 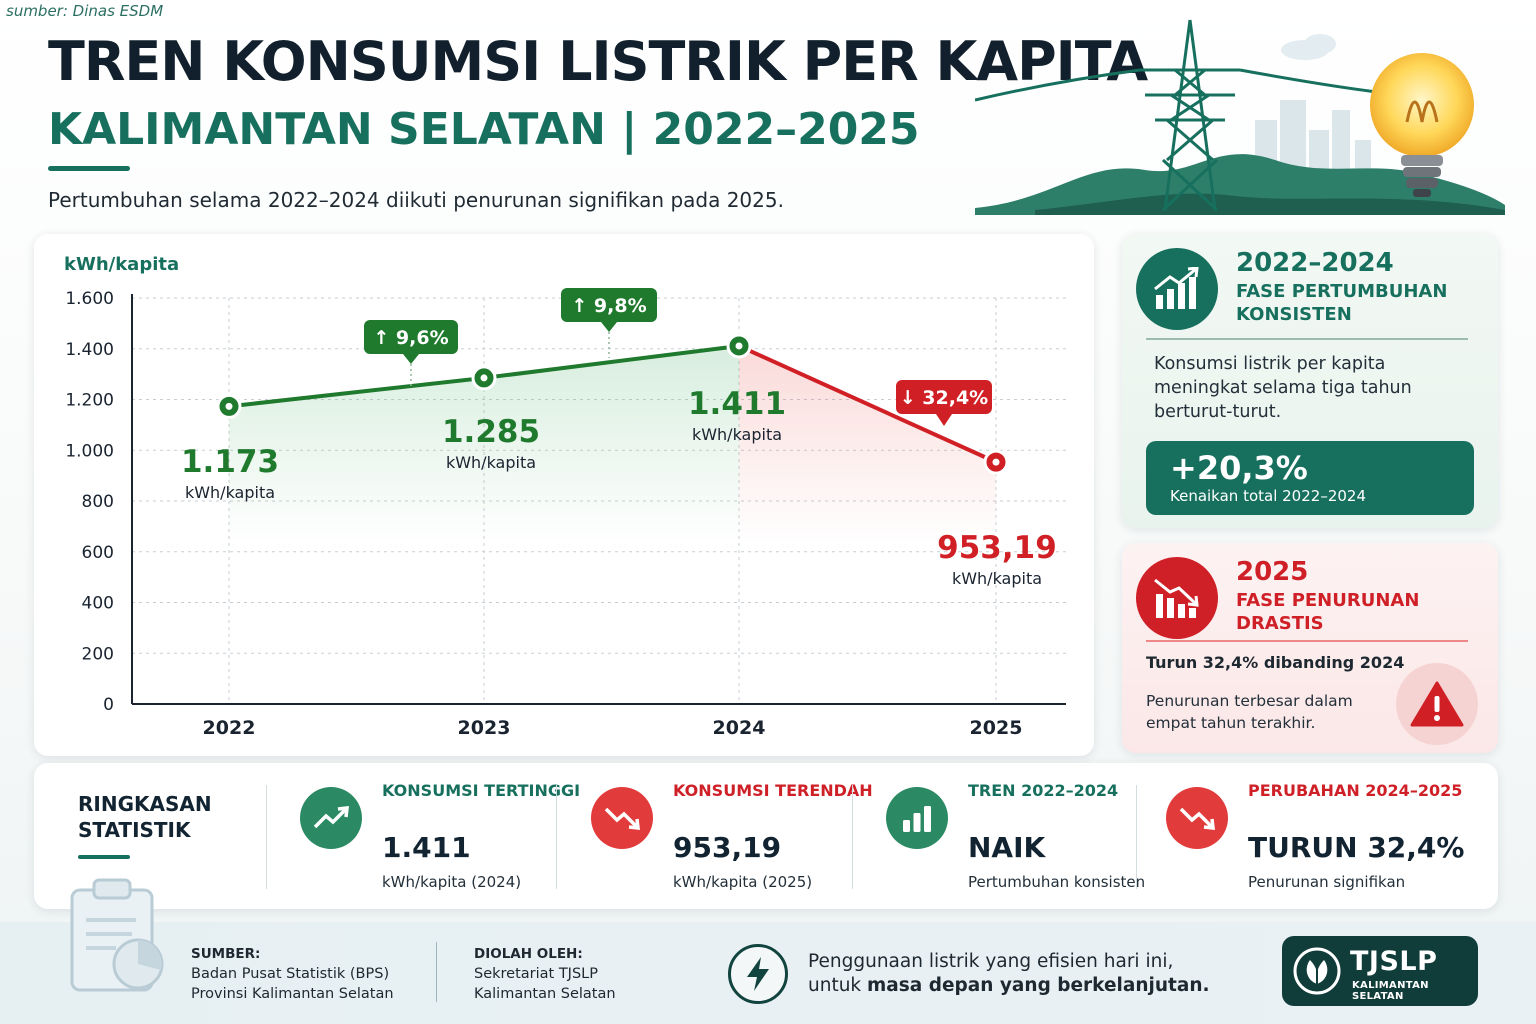 I want to click on footer-processed-line: Kalimantan Selatan, so click(x=545, y=994).